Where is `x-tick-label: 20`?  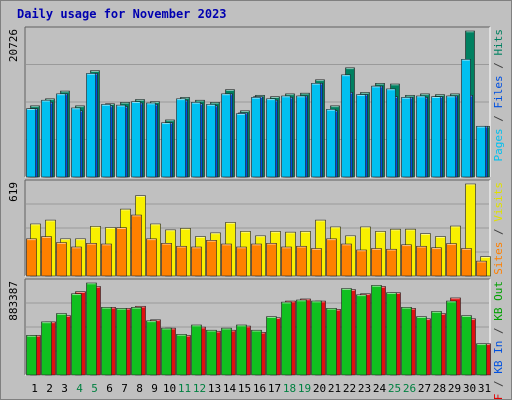 x-tick-label: 20 is located at coordinates (319, 388).